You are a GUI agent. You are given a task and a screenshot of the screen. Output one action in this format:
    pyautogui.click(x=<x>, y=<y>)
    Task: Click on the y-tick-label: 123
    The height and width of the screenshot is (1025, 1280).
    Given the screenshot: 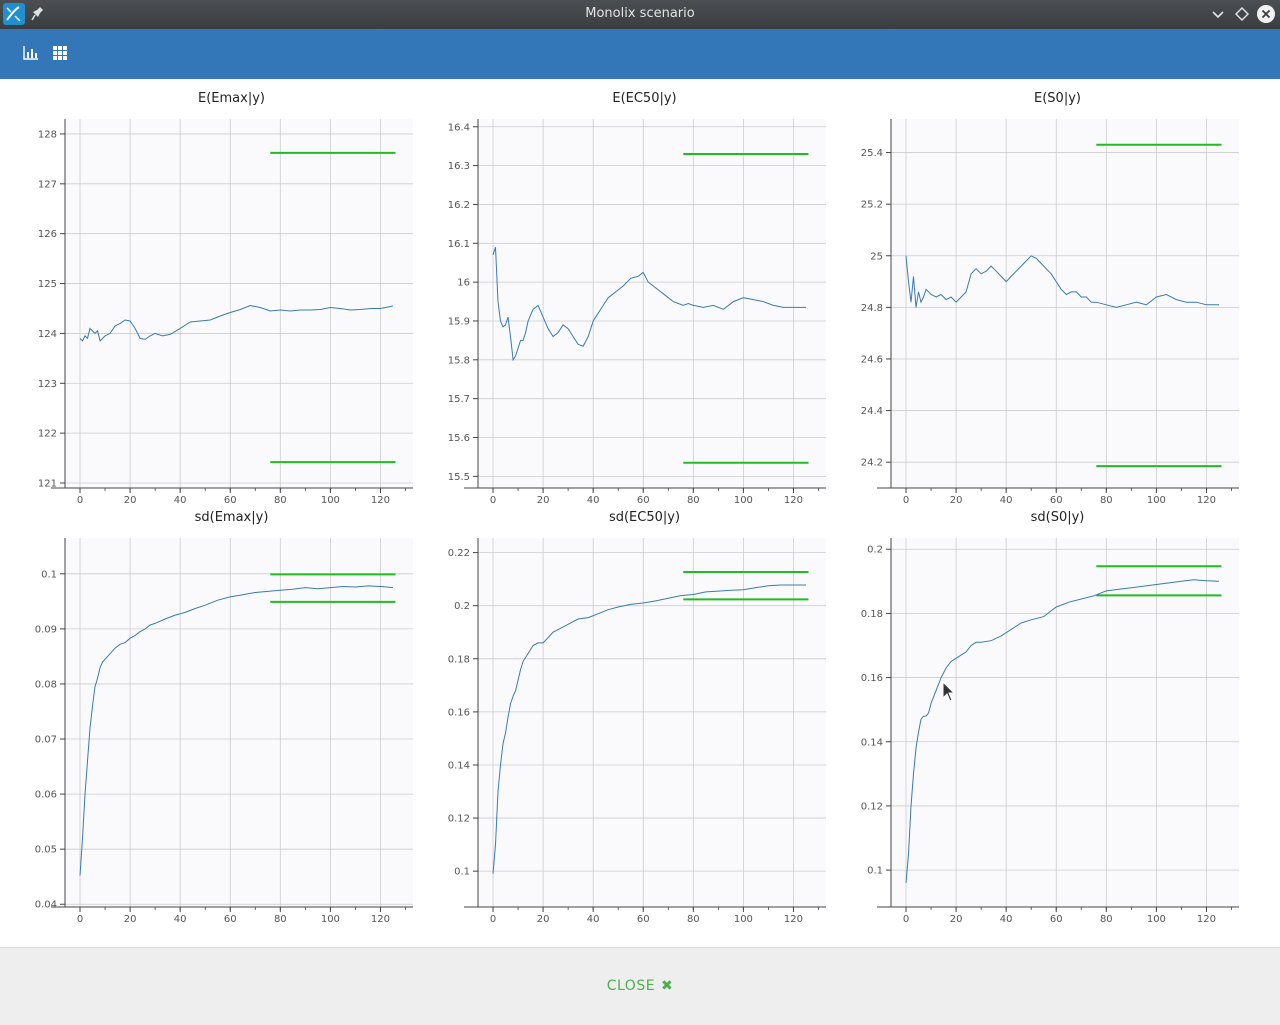 What is the action you would take?
    pyautogui.click(x=47, y=384)
    